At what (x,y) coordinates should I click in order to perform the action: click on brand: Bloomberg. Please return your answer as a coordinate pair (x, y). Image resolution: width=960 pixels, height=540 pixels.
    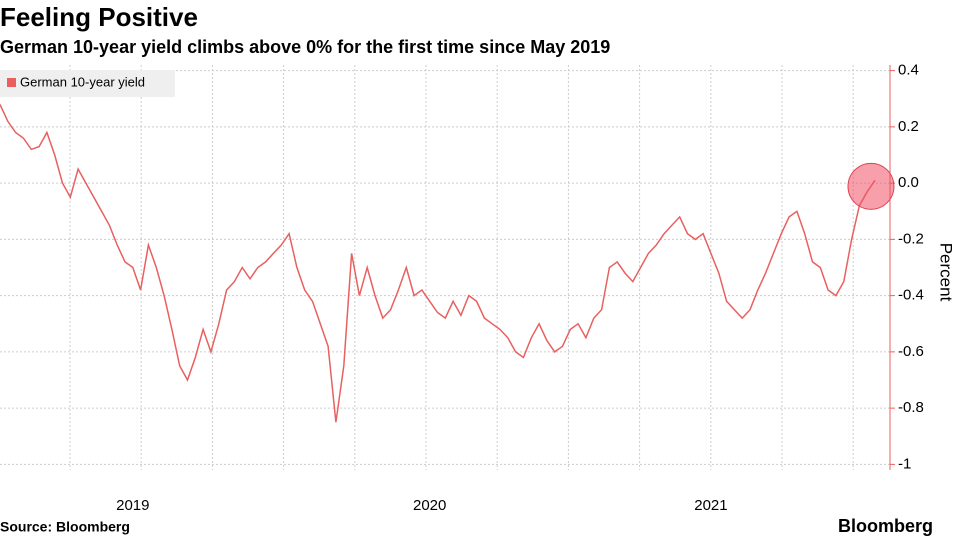
    Looking at the image, I should click on (885, 526).